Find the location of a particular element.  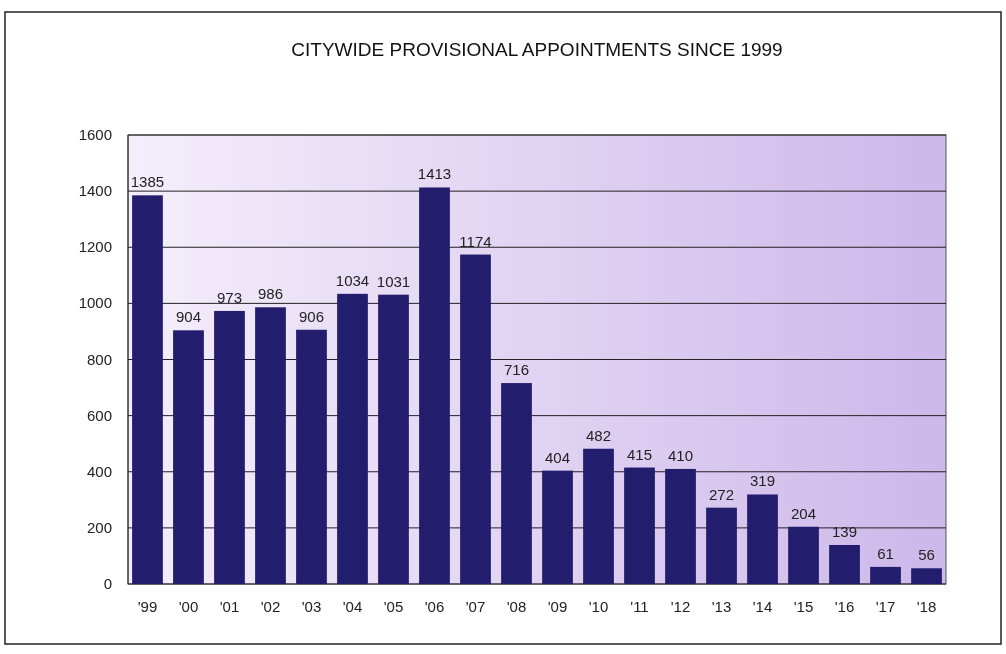

data-label: 482 is located at coordinates (598, 435).